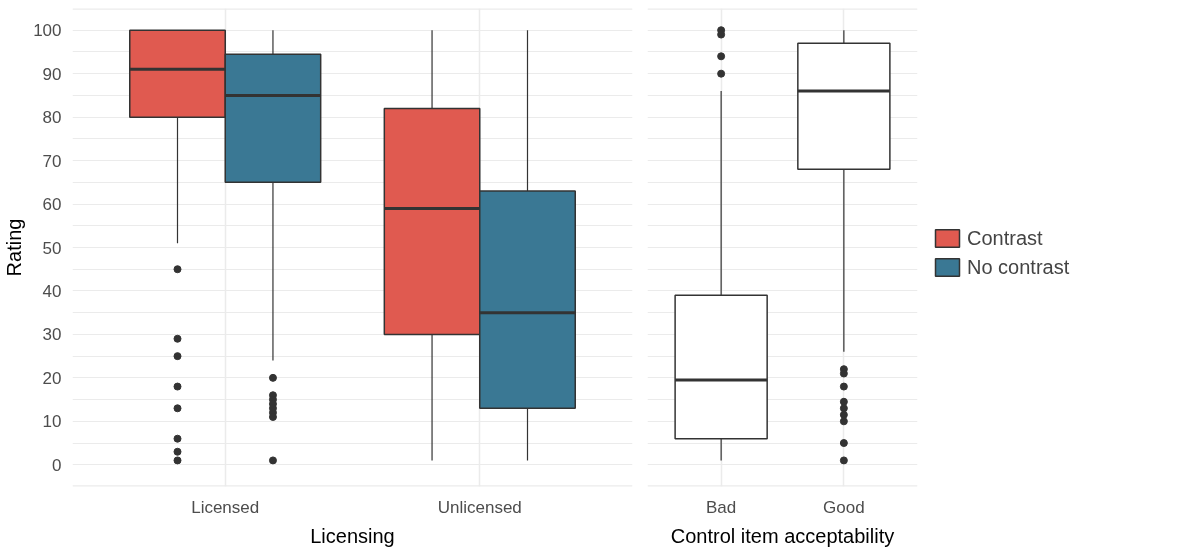 This screenshot has height=560, width=1192. Describe the element at coordinates (57, 465) in the screenshot. I see `y-tick-label: 0` at that location.